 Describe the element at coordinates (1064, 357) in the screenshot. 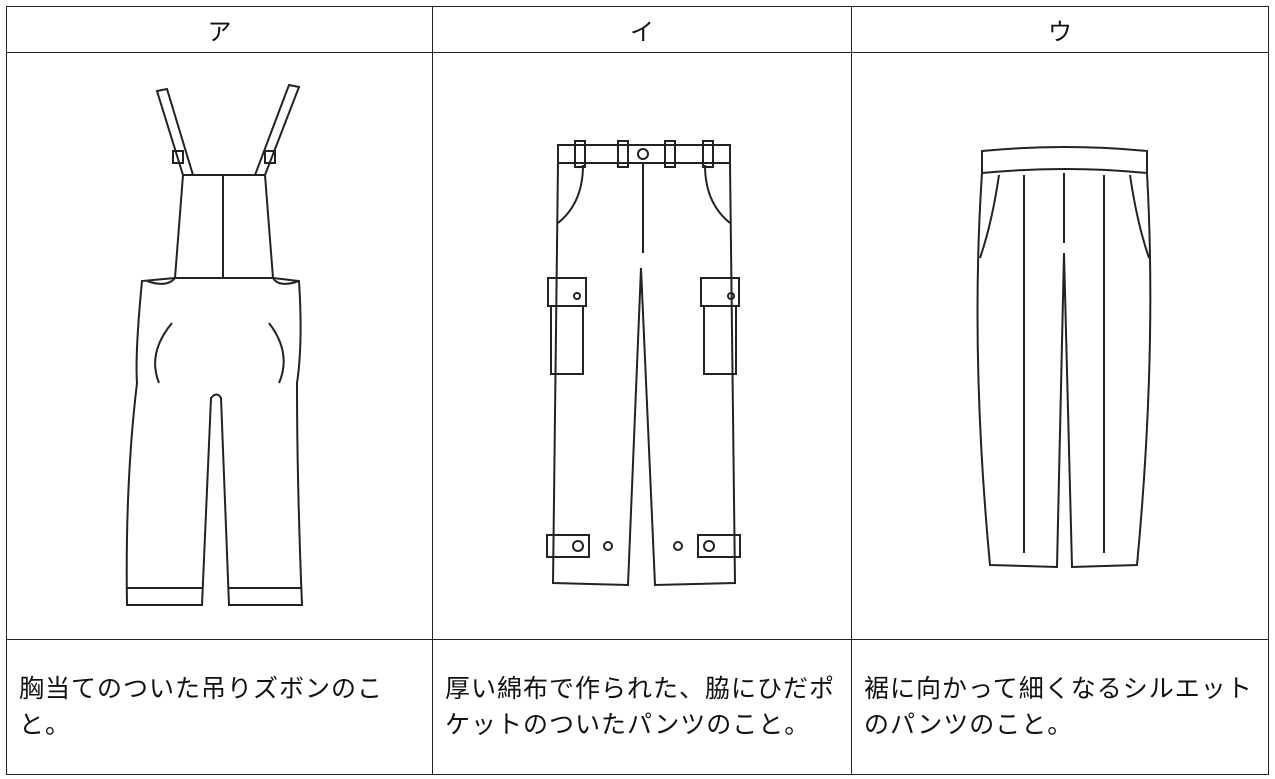

I see `tapered-pants-drawing` at that location.